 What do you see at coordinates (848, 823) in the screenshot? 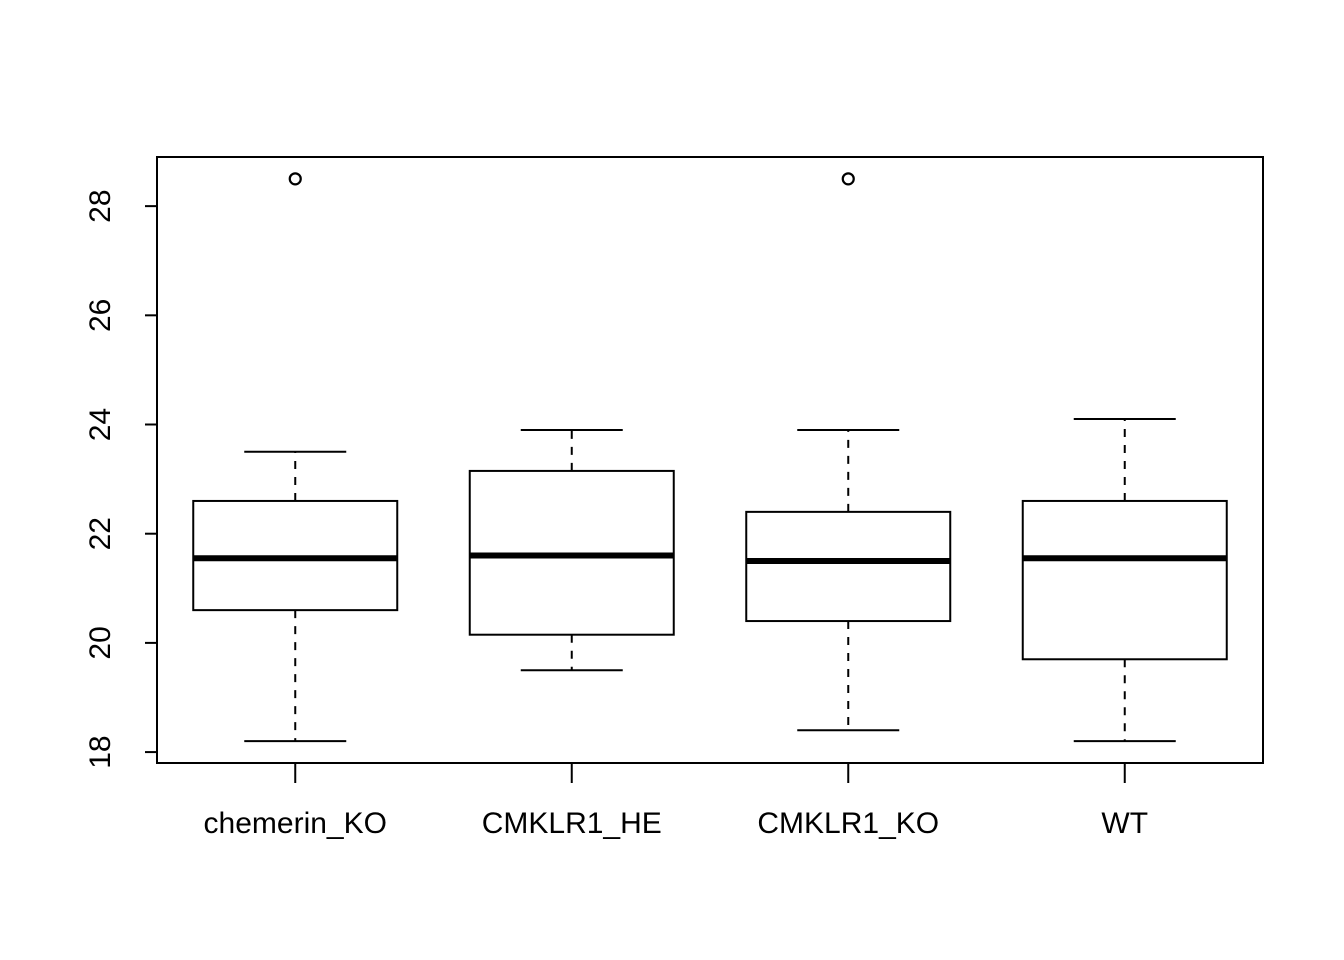
I see `x-tick-label: CMKLR1_KO` at bounding box center [848, 823].